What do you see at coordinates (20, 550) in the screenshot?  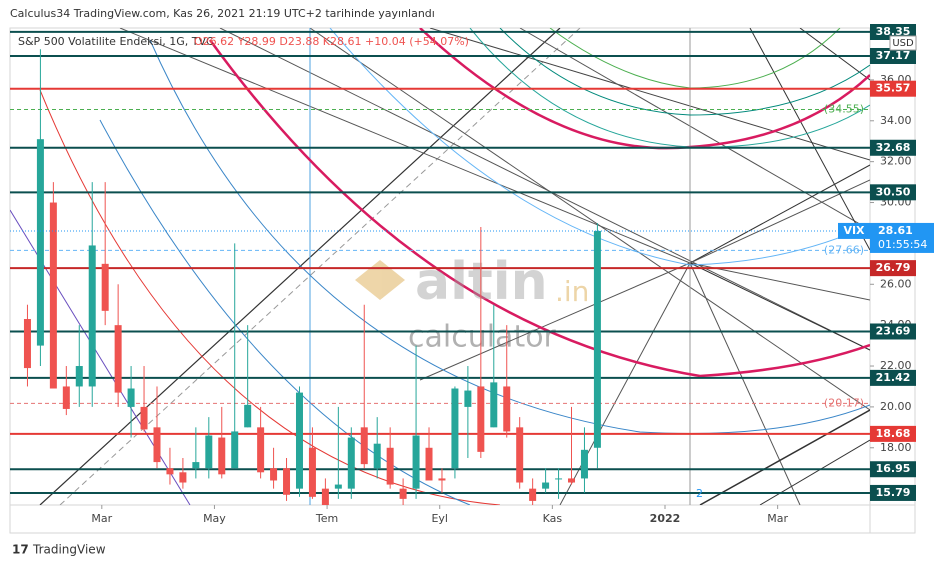 I see `footer-logo: 17` at bounding box center [20, 550].